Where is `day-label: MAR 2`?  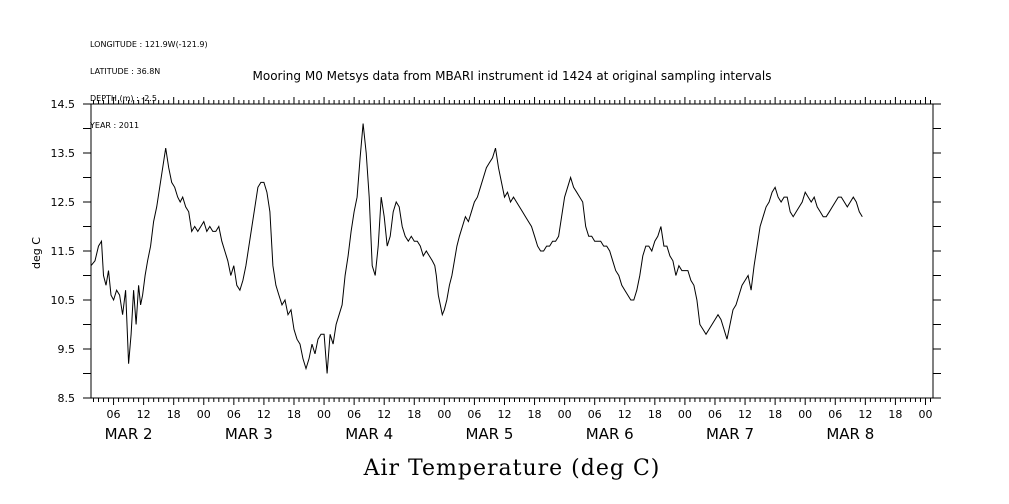
day-label: MAR 2 is located at coordinates (129, 434).